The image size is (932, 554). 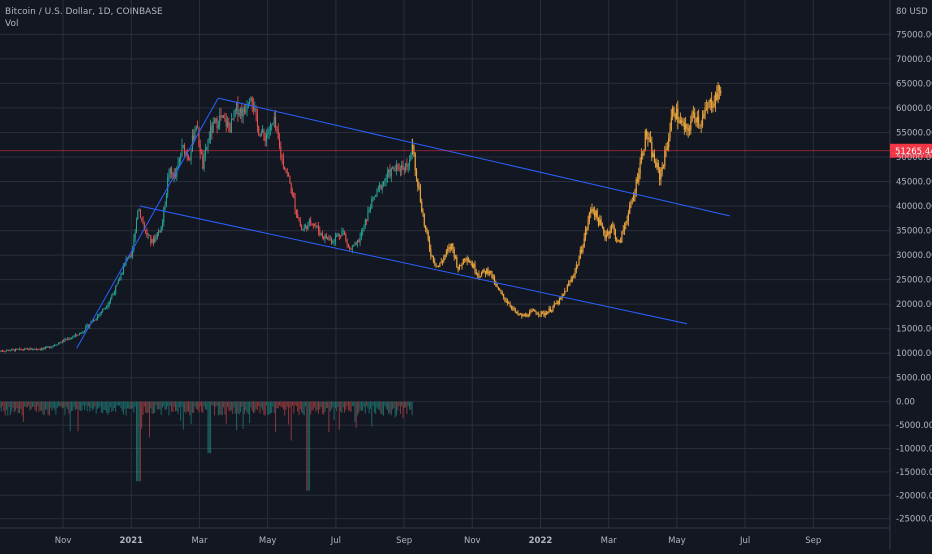 What do you see at coordinates (914, 207) in the screenshot?
I see `price-tick-label: 40000.00` at bounding box center [914, 207].